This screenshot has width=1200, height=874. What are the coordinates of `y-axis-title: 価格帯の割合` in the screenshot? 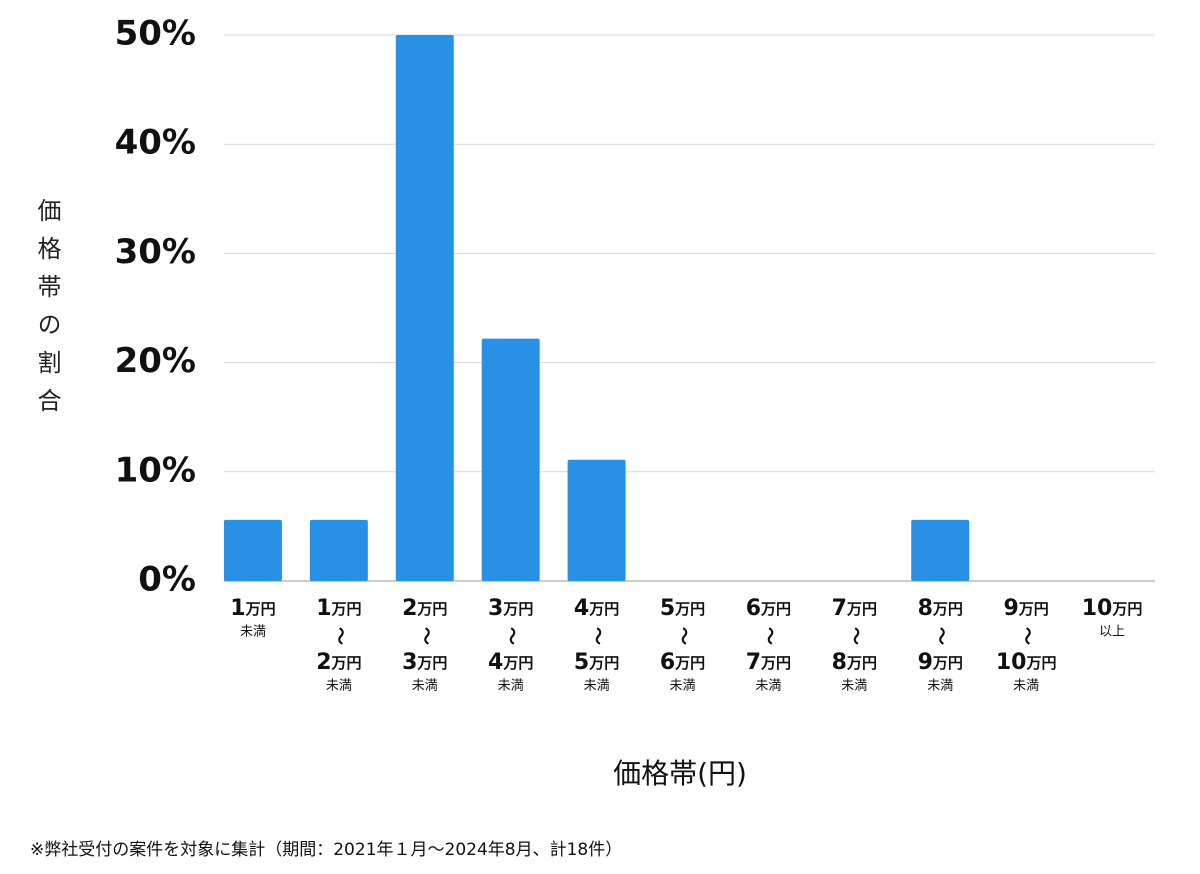 It's located at (47, 312).